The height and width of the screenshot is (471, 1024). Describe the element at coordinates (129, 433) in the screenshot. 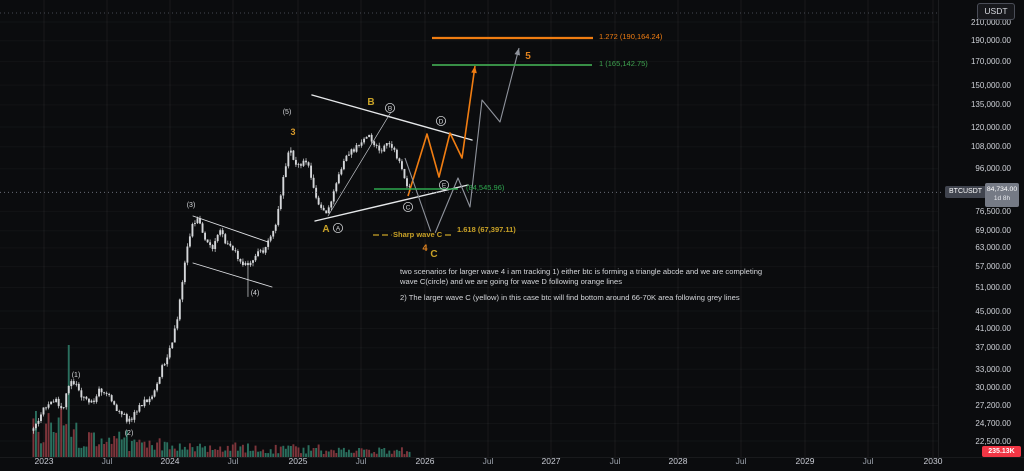

I see `wave-label: (2)` at that location.